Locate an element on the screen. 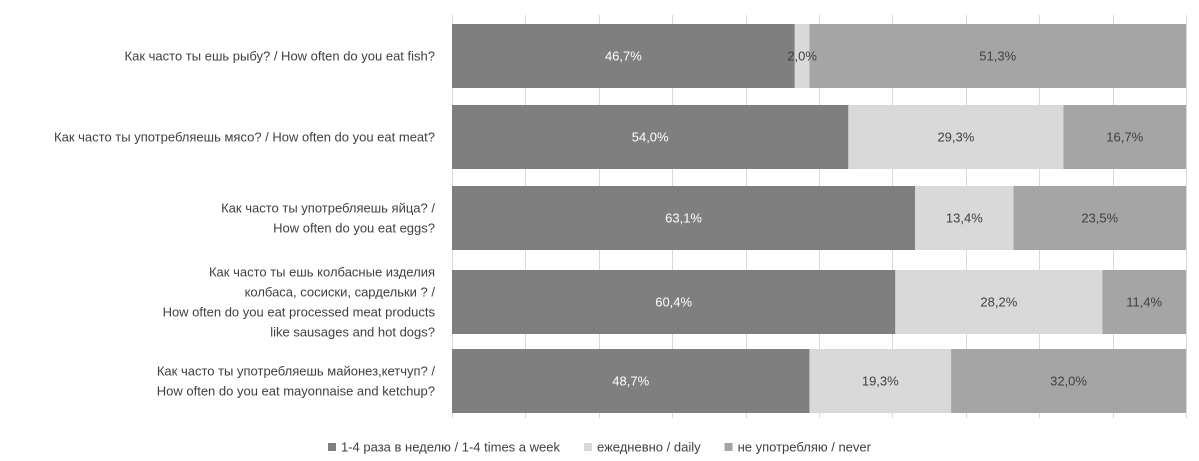 The image size is (1199, 461). category-label: колбаса, сосиски, сардельки ? / is located at coordinates (340, 292).